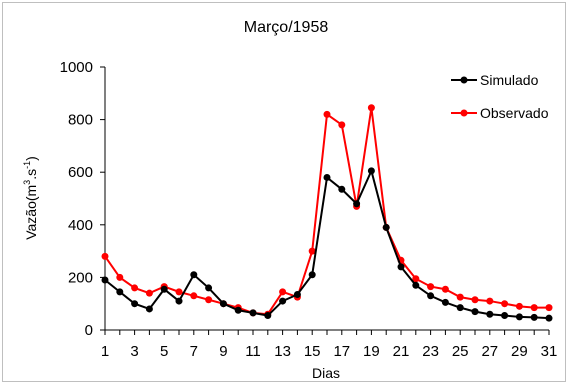 The width and height of the screenshot is (570, 385). I want to click on y-axis-label-main: Vazão(m, so click(31, 212).